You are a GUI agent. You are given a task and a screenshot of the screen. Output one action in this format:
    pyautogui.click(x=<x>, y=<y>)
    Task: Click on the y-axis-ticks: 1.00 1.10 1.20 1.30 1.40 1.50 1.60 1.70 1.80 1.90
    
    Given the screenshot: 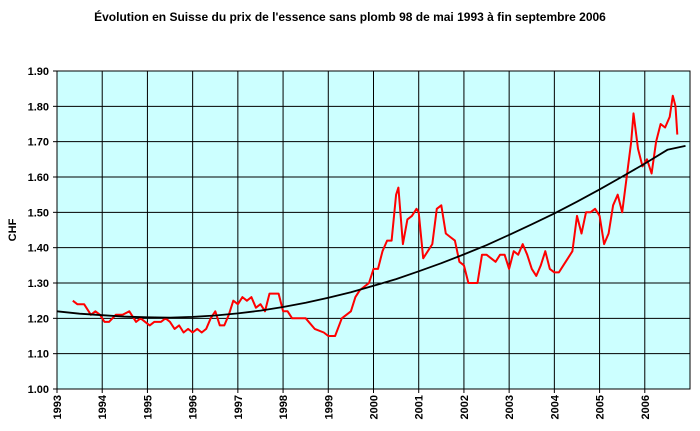 What is the action you would take?
    pyautogui.click(x=42, y=231)
    